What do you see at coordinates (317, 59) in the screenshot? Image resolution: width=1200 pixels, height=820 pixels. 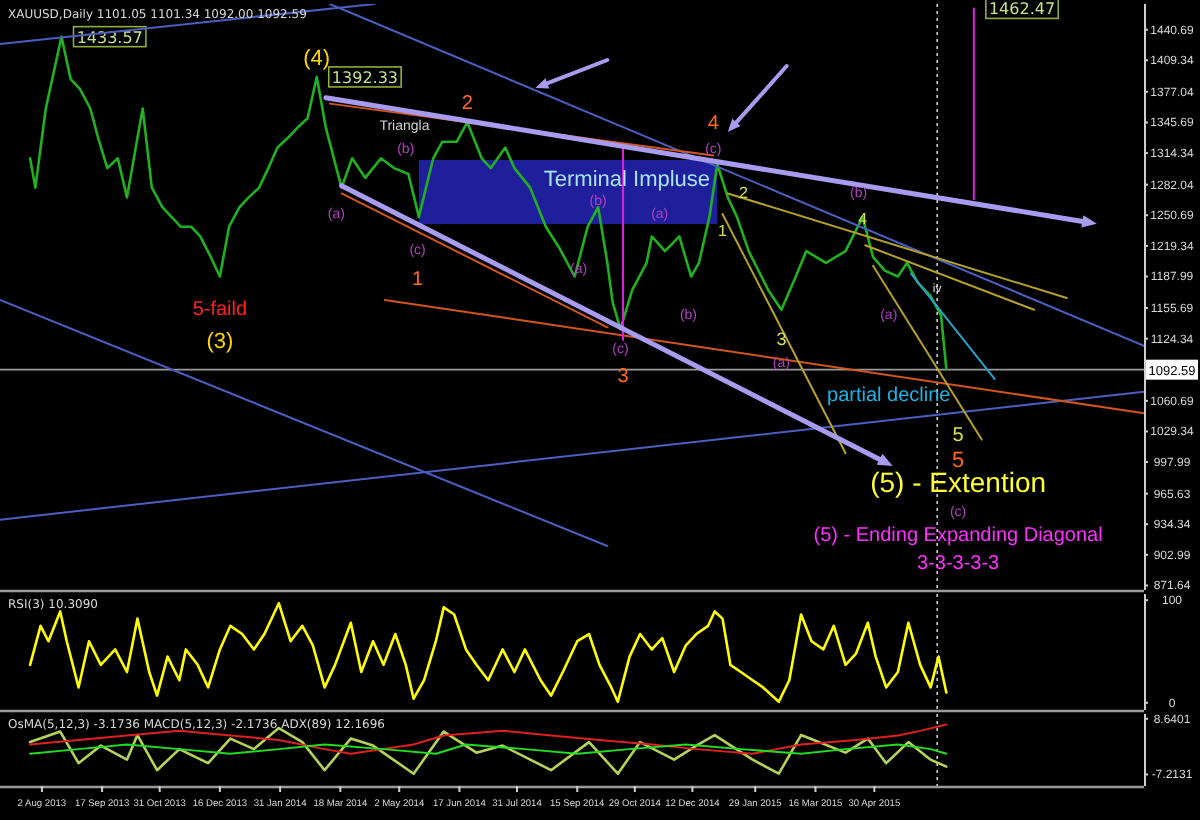 I see `annotation: (4)` at bounding box center [317, 59].